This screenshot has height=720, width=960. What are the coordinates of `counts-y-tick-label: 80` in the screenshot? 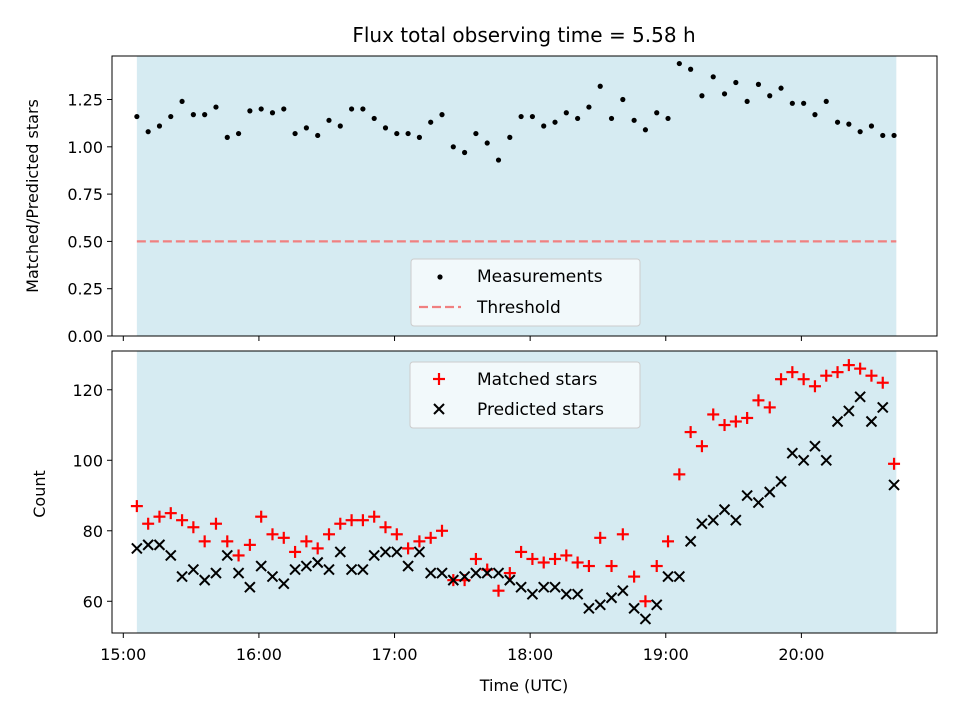 It's located at (93, 531).